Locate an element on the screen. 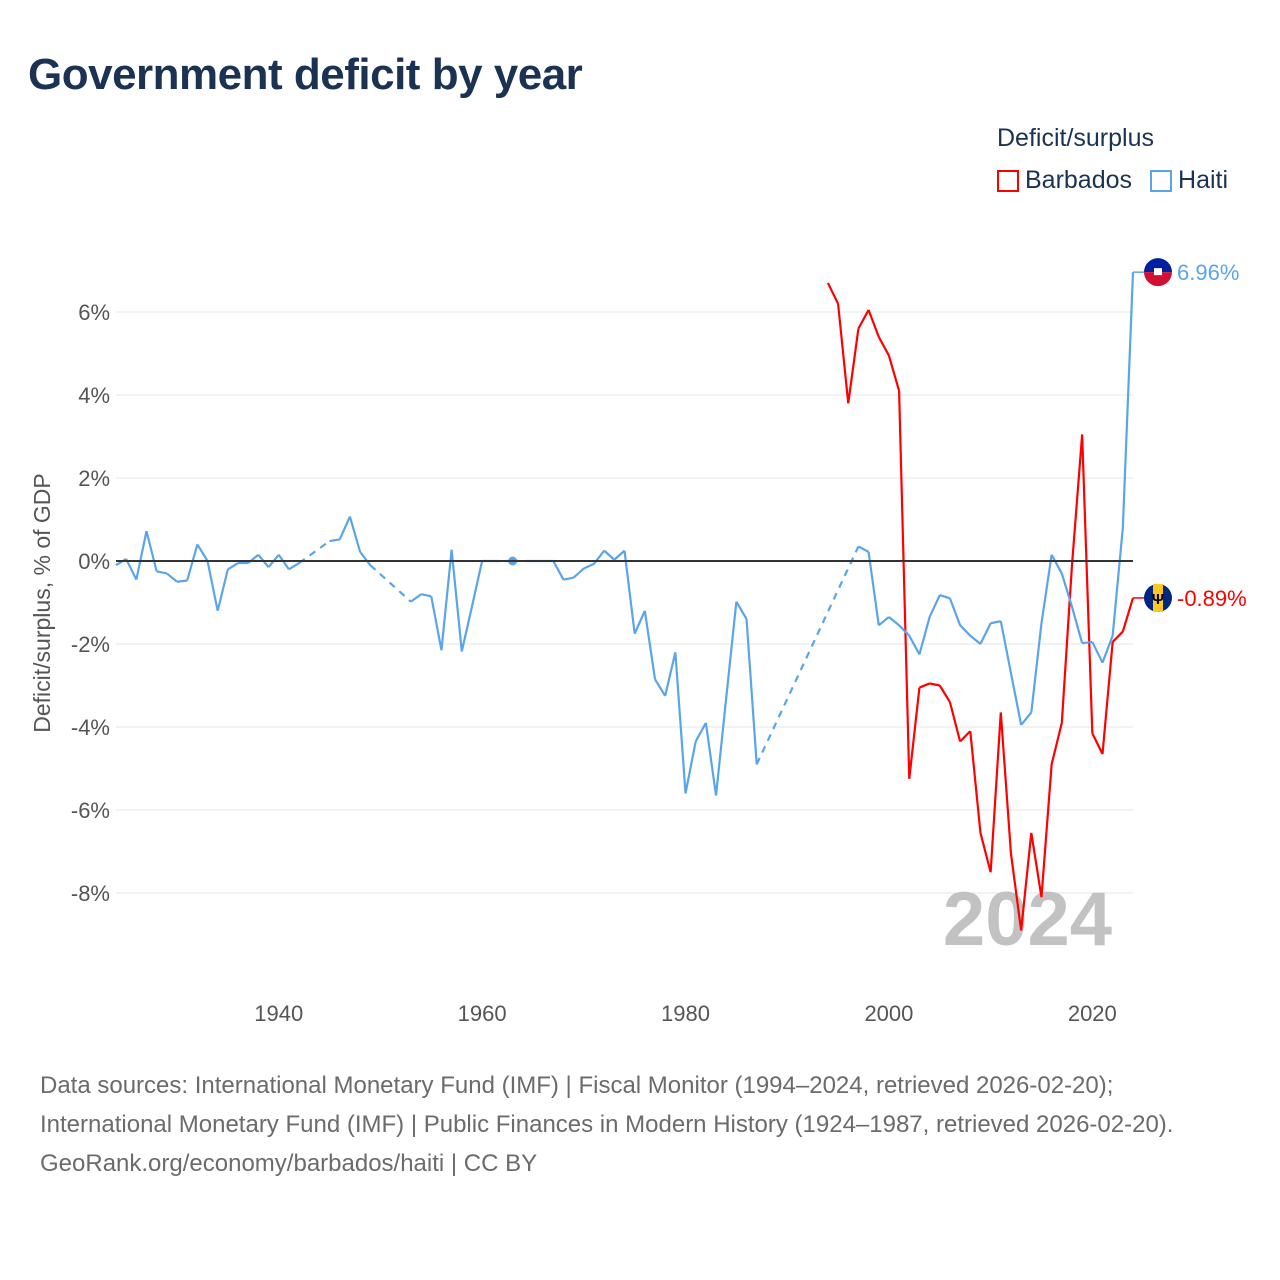 This screenshot has height=1280, width=1280. svg-text: Ψ is located at coordinates (1158, 599).